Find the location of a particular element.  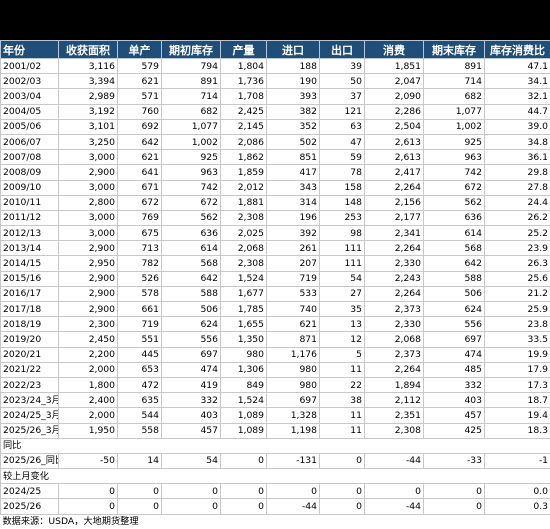

header-exports: 出口 is located at coordinates (342, 50).